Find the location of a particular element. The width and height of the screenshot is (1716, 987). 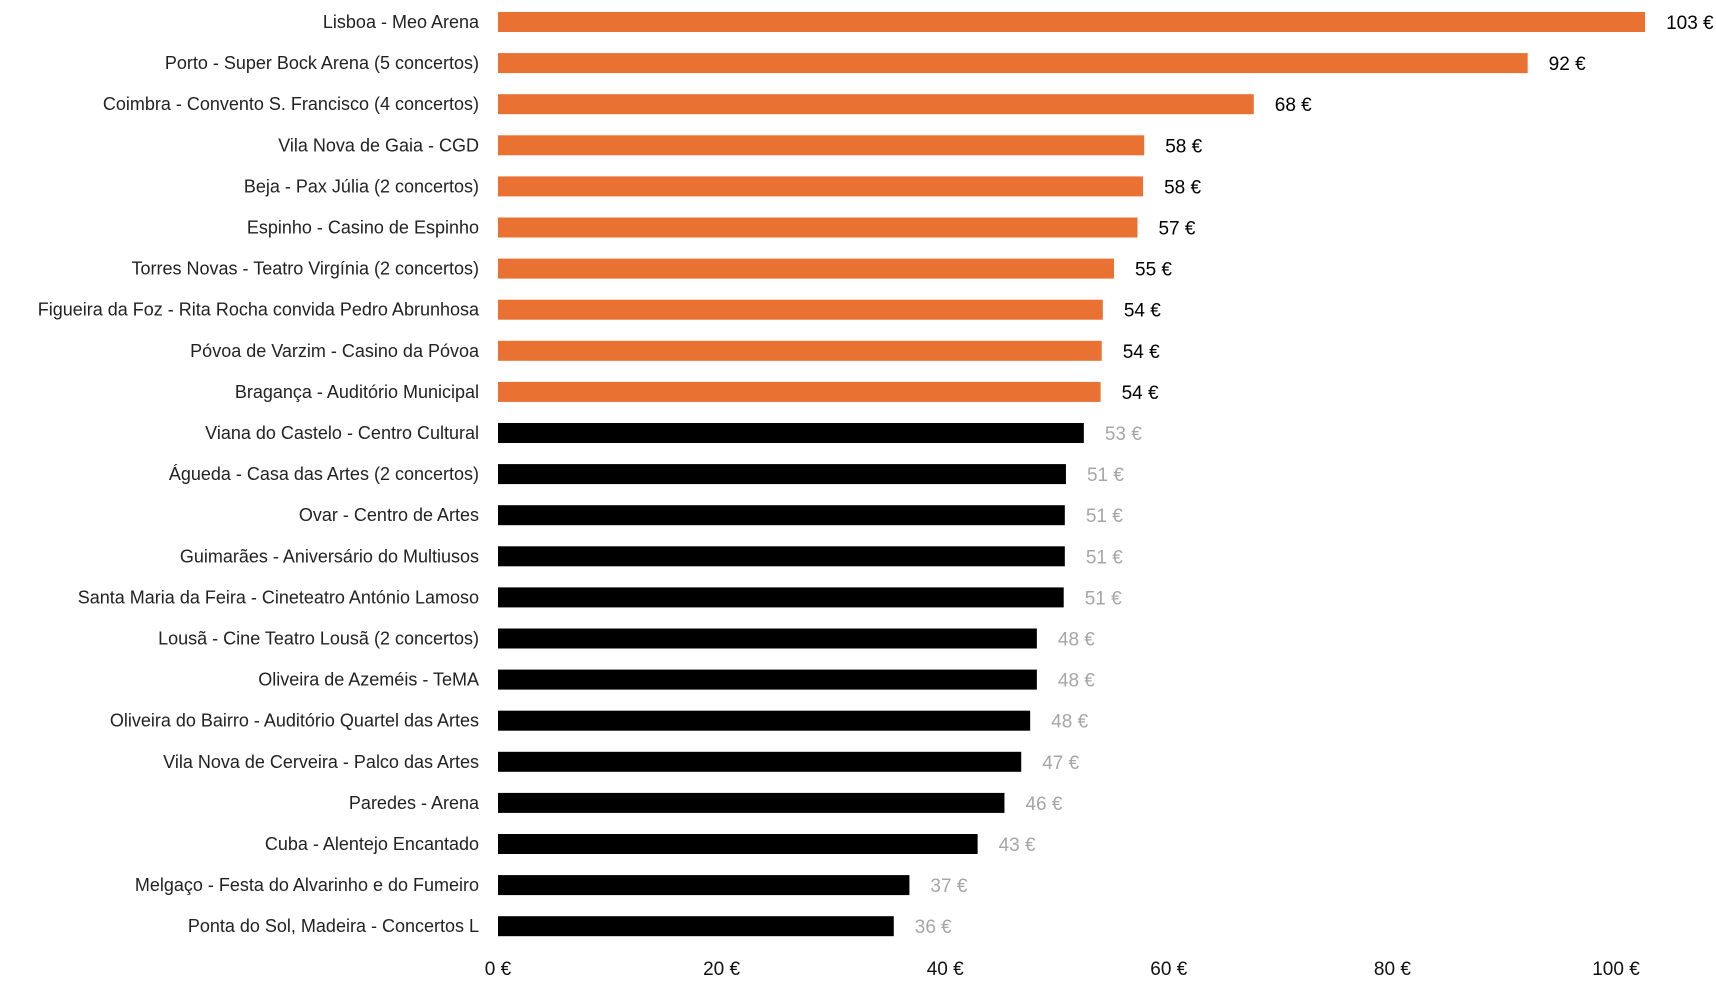

category-label: Lisboa - Meo Arena is located at coordinates (401, 22).